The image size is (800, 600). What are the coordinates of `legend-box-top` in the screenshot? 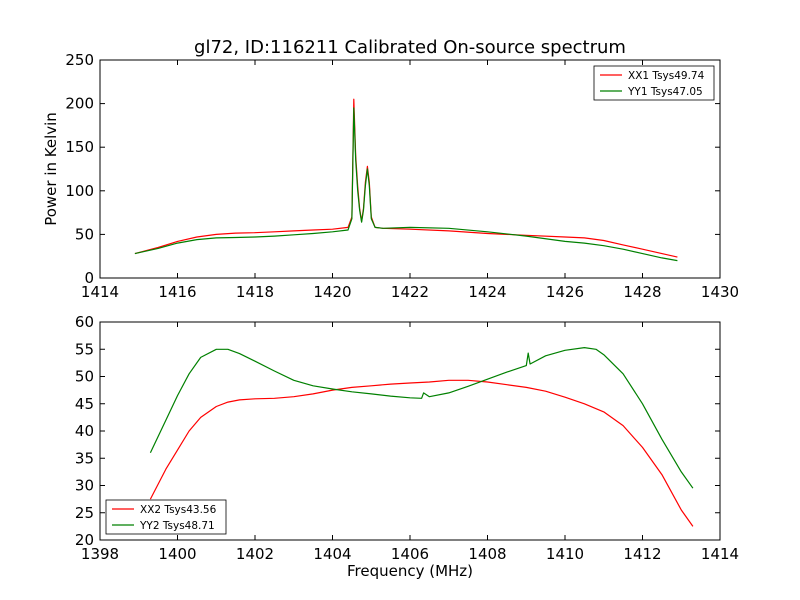 It's located at (654, 83).